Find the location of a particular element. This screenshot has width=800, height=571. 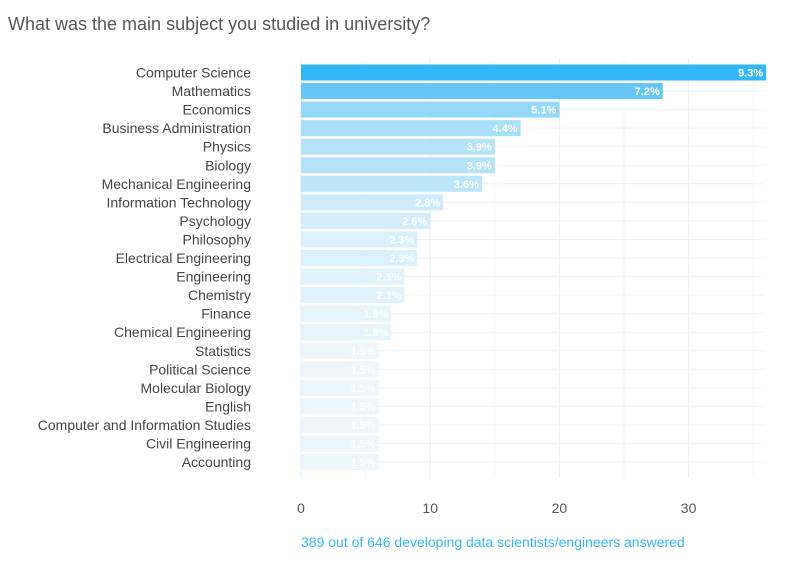

category-label: Finance is located at coordinates (226, 314).